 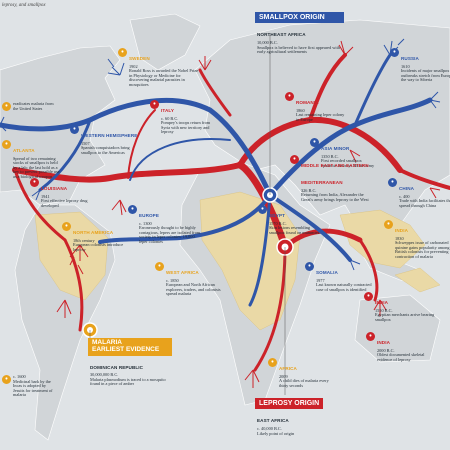 What do you see at coordinates (170, 118) in the screenshot?
I see `event-date: c. 60 B.C.` at bounding box center [170, 118].